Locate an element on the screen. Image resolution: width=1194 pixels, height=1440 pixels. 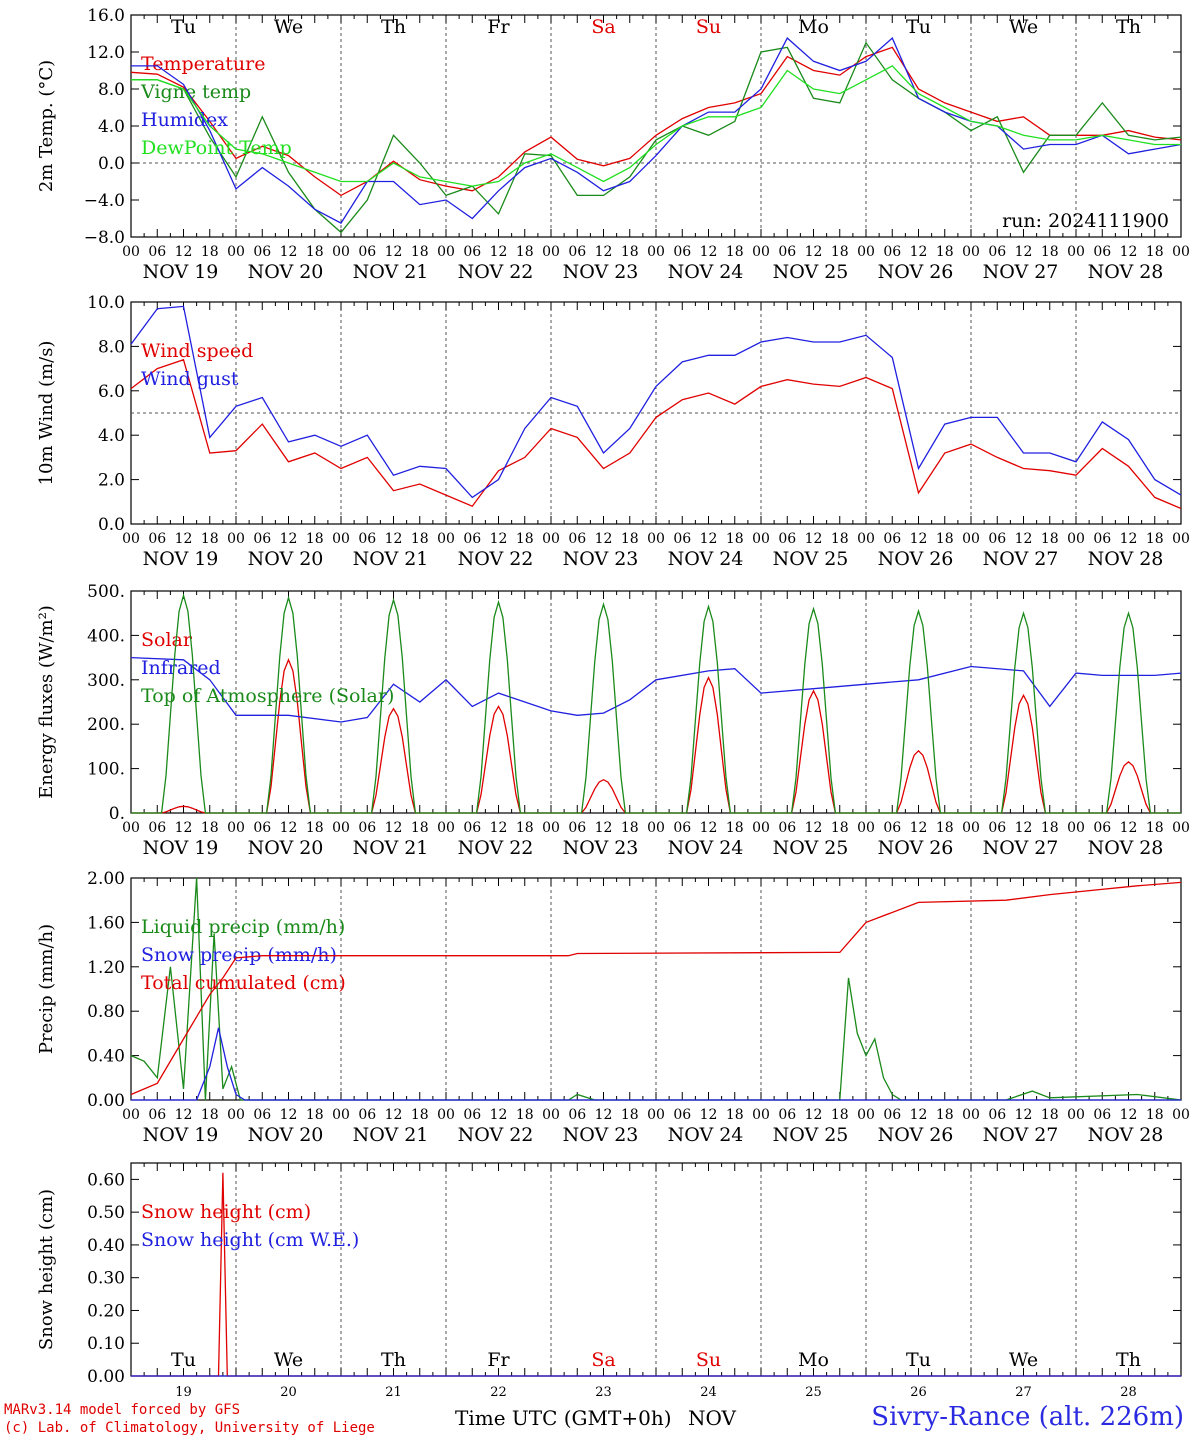
x-day-number: 22 is located at coordinates (498, 1392).